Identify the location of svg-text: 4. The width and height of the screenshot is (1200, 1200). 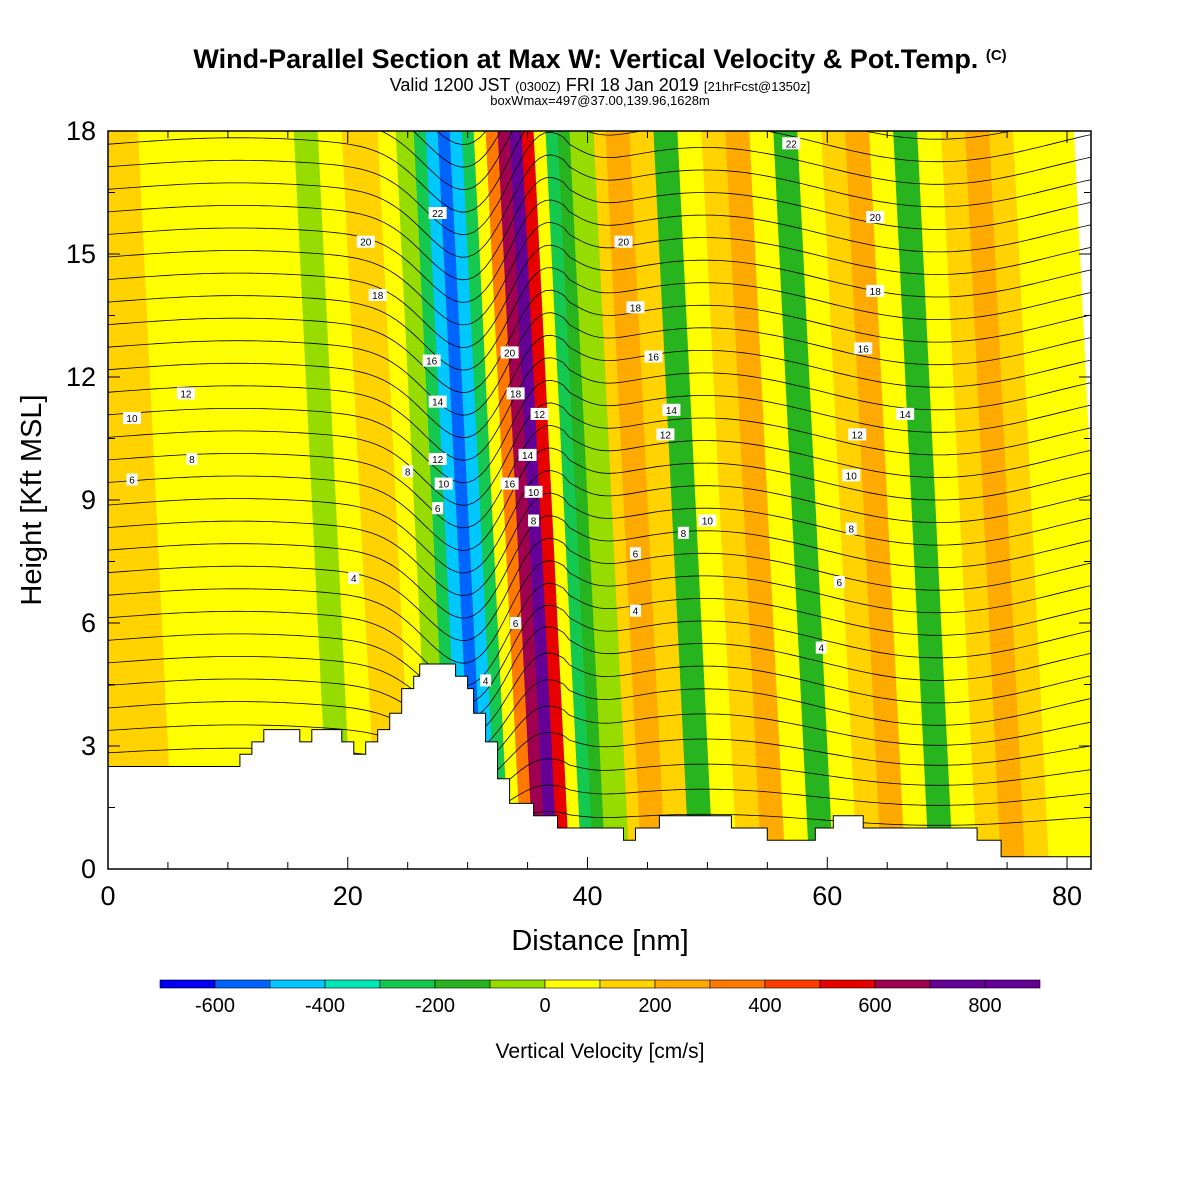
(821, 649).